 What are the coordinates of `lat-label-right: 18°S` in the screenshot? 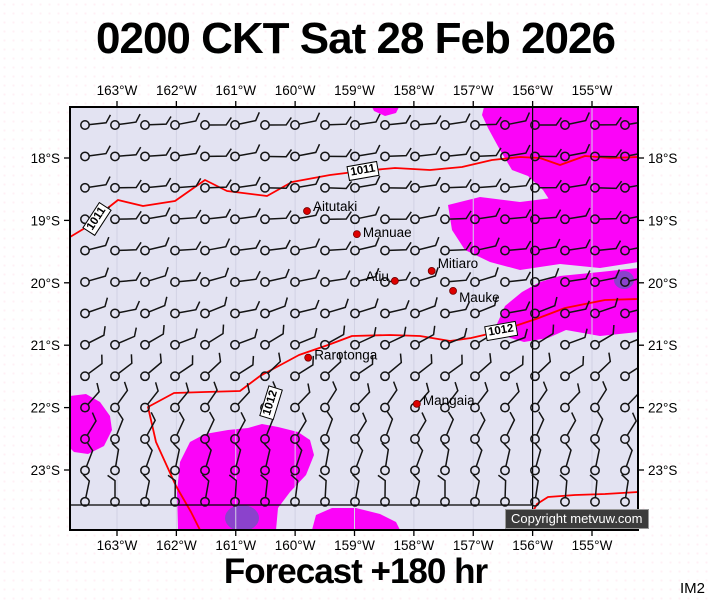 It's located at (662, 158).